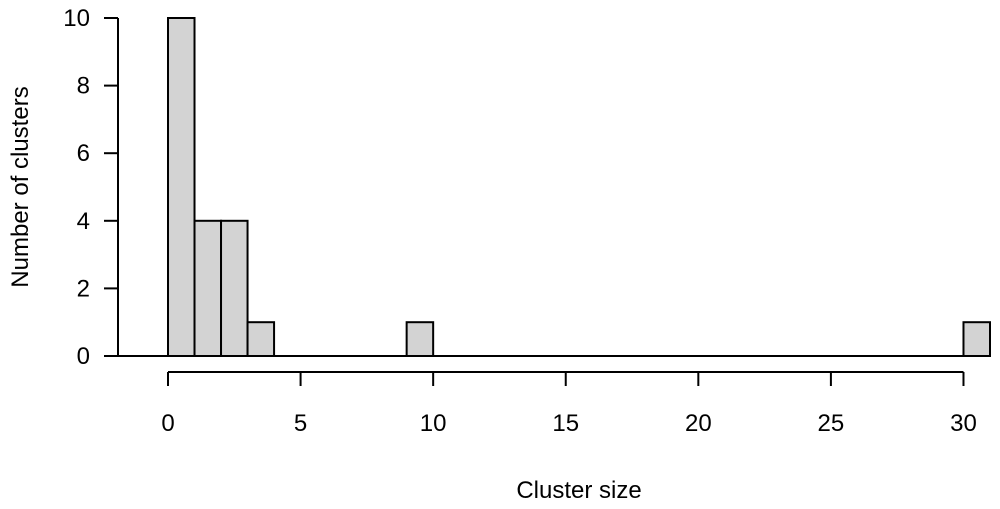 The height and width of the screenshot is (509, 1000). Describe the element at coordinates (963, 423) in the screenshot. I see `x-tick-label-6: 30` at that location.